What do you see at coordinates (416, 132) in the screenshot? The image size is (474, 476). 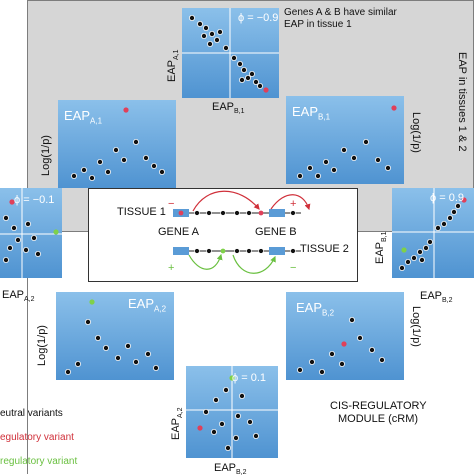 I see `ylabel-log-right-top: Log(1/p)` at bounding box center [416, 132].